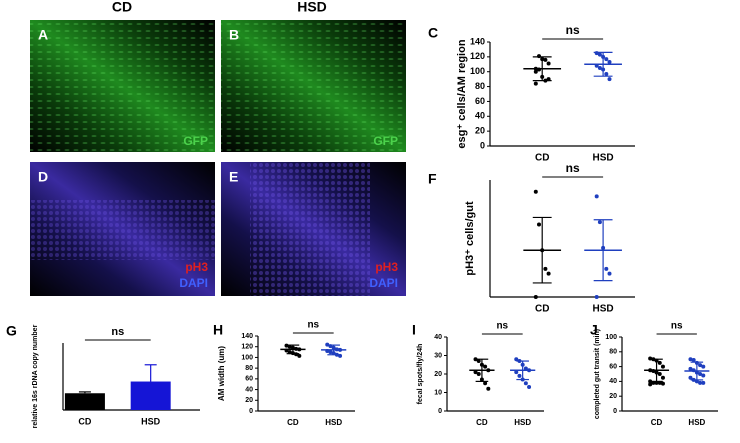 This screenshot has width=740, height=443. What do you see at coordinates (11, 331) in the screenshot?
I see `panel-letter: G` at bounding box center [11, 331].